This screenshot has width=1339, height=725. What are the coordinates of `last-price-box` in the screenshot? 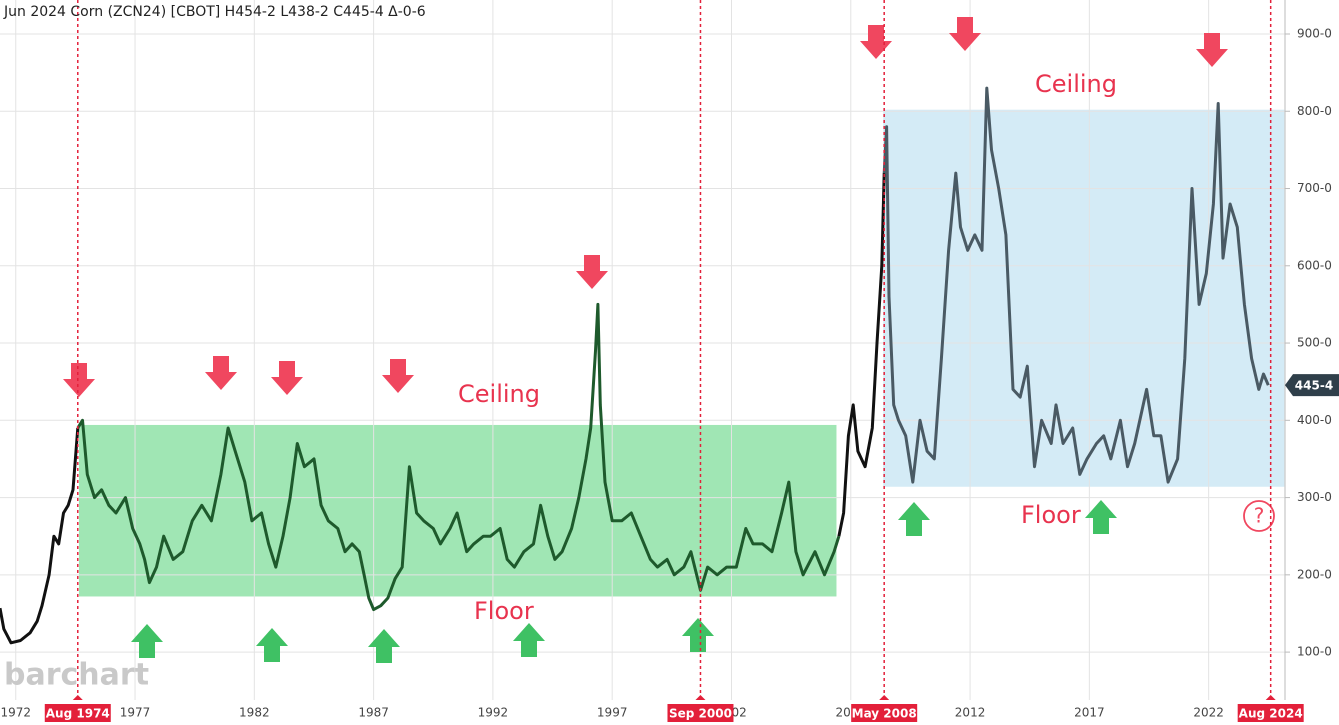 It's located at (1312, 385).